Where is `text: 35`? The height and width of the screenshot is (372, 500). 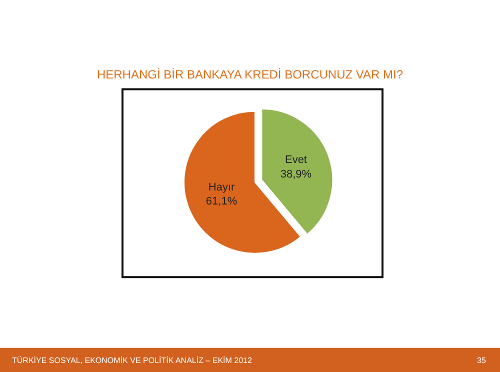
text: 35 is located at coordinates (481, 360).